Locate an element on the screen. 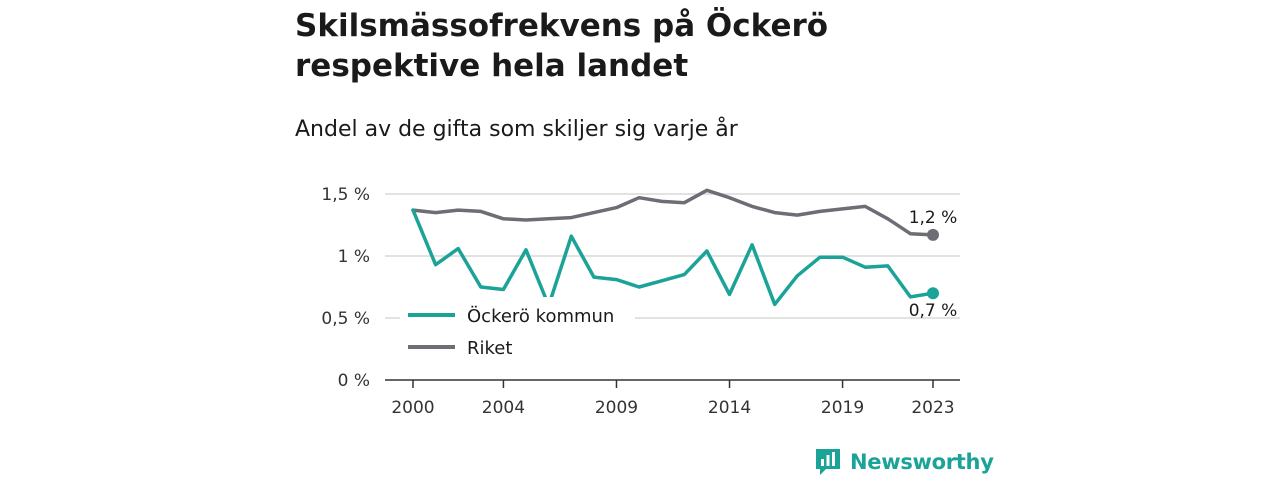  y-tick-label: 1,5 % is located at coordinates (345, 195).